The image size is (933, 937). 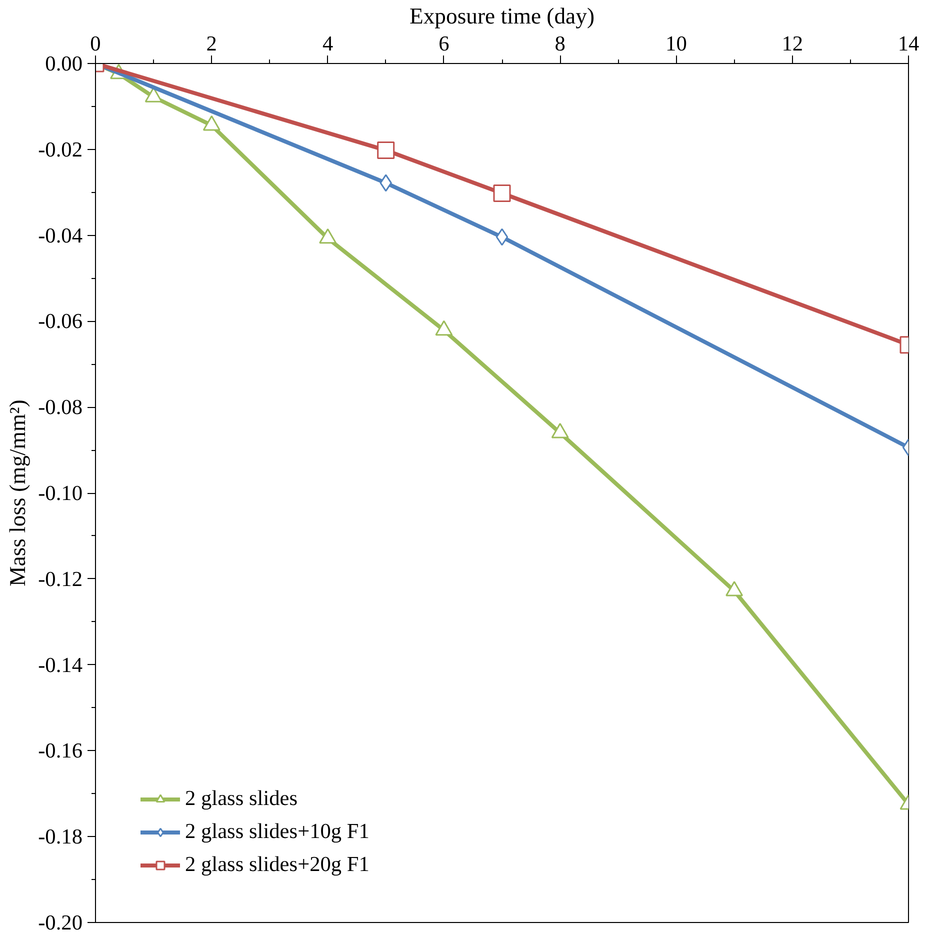 I want to click on y-tick-label: -0.08, so click(x=60, y=407).